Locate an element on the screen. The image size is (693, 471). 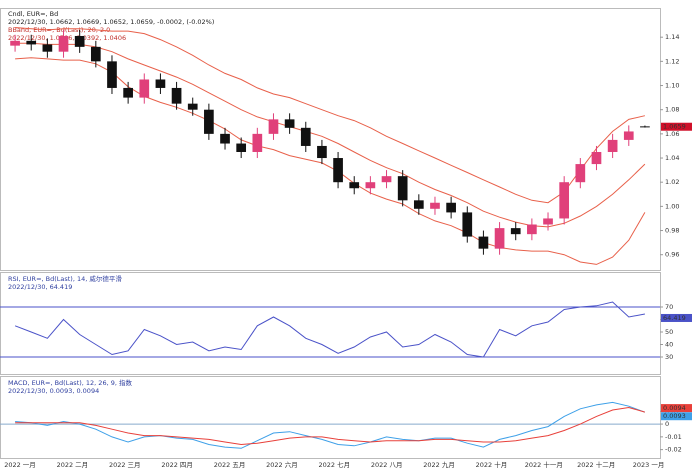
y-tick-label: 1.02 is located at coordinates (672, 182).